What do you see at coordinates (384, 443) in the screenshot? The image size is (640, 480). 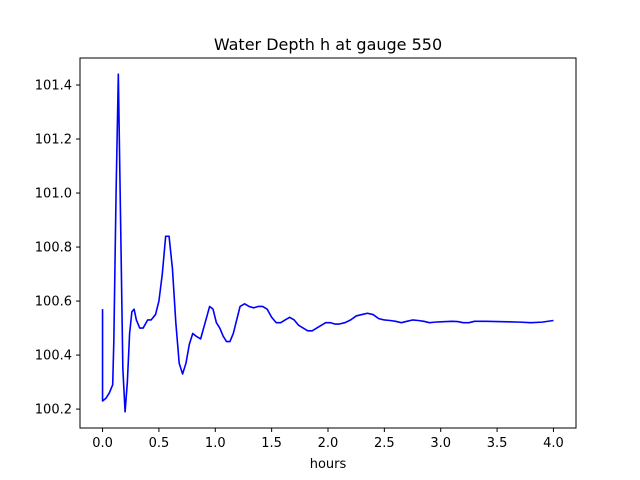 I see `x-tick-label: 2.5` at bounding box center [384, 443].